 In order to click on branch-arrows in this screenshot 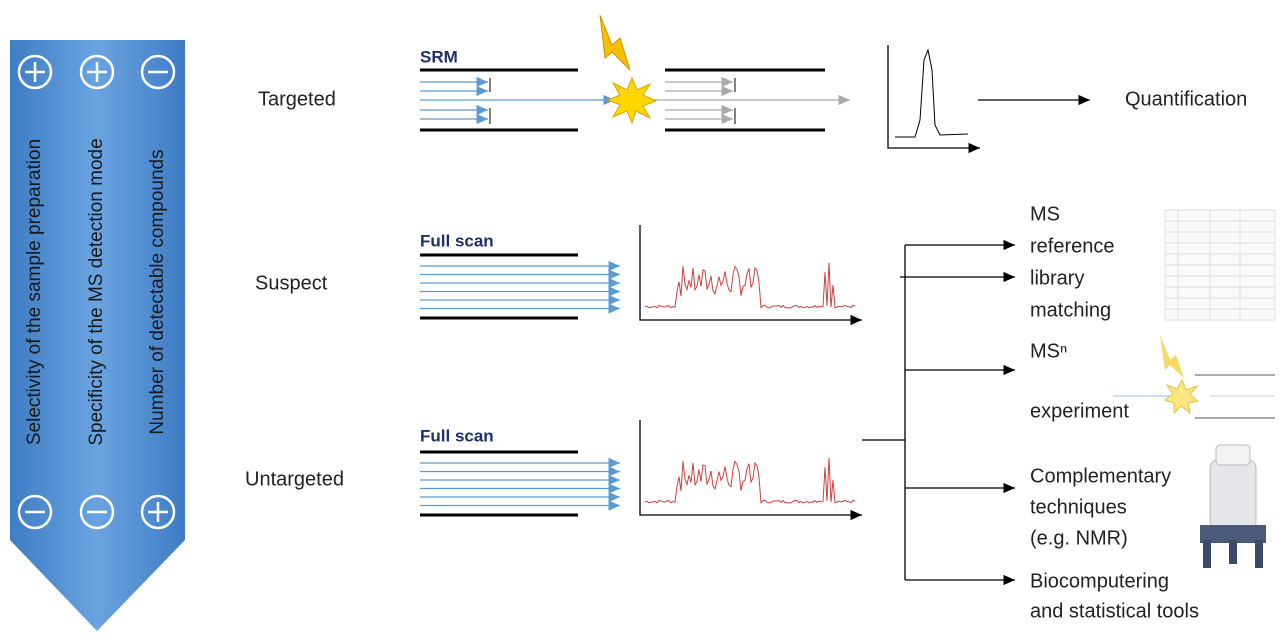, I will do `click(938, 412)`.